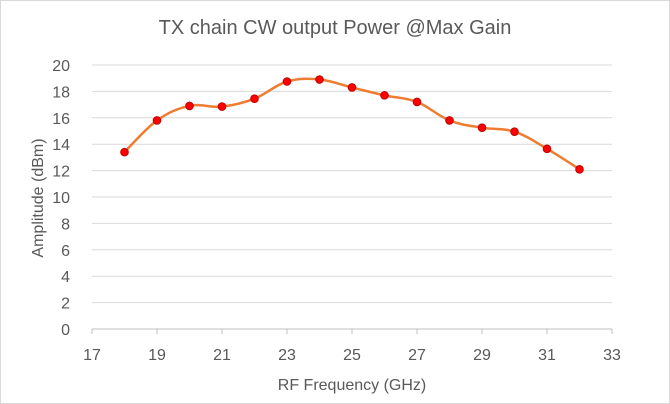 The width and height of the screenshot is (670, 404). What do you see at coordinates (65, 277) in the screenshot?
I see `y-tick-label: 4` at bounding box center [65, 277].